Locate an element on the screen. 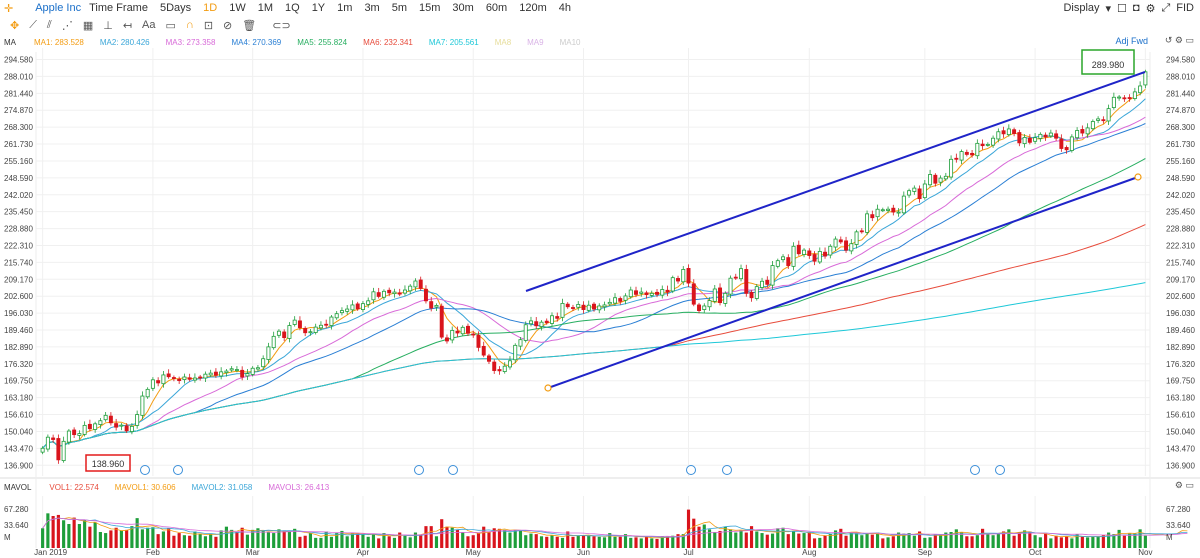 The width and height of the screenshot is (1200, 558). chevron-down-icon: ▾ is located at coordinates (1108, 8).